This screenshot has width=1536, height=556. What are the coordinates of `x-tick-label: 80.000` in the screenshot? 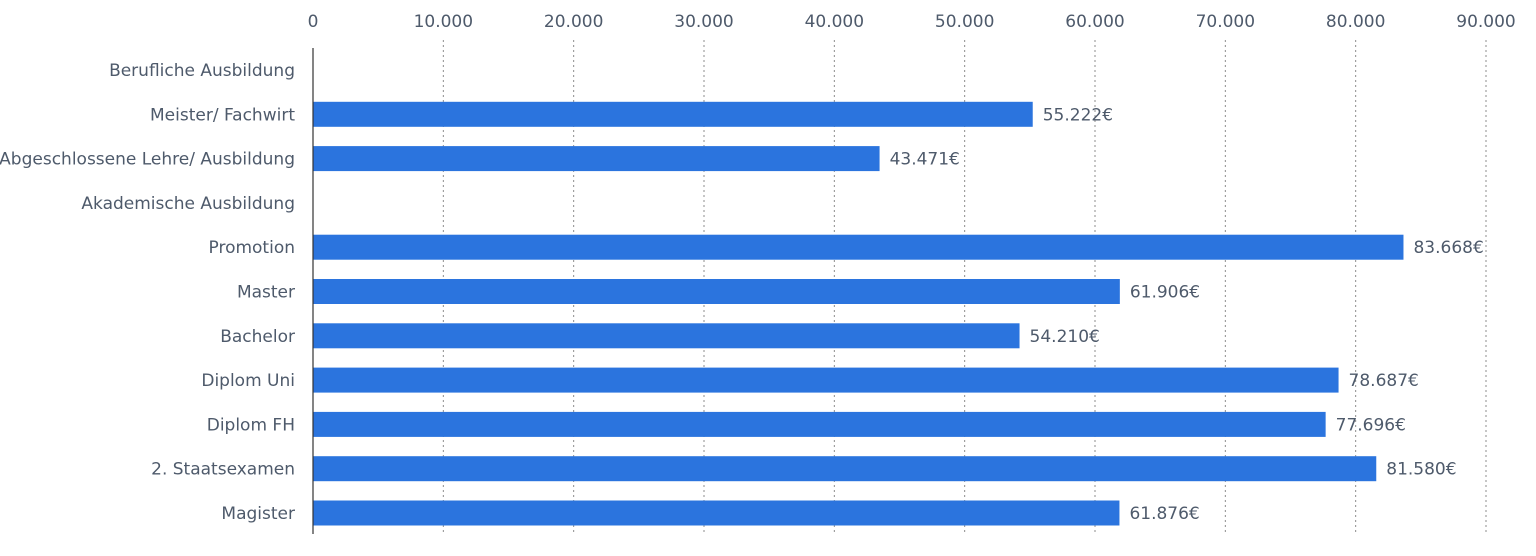 It's located at (1355, 22).